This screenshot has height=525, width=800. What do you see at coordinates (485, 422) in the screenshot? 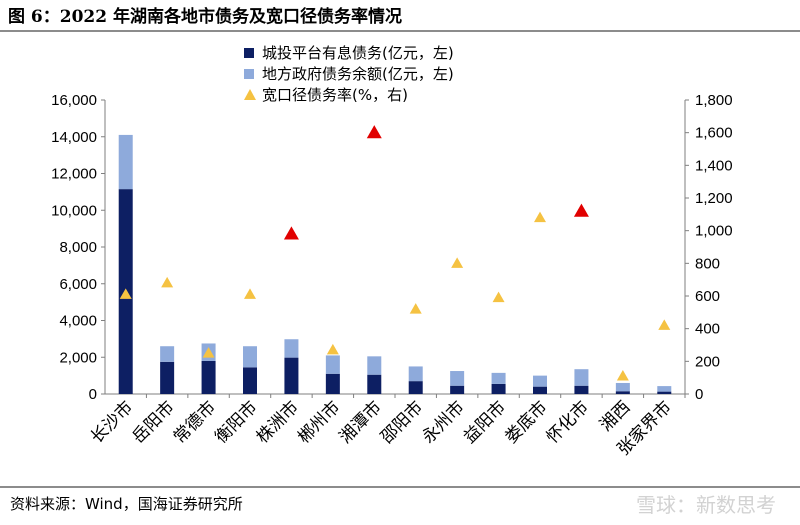
I see `category-label: 益阳市` at bounding box center [485, 422].